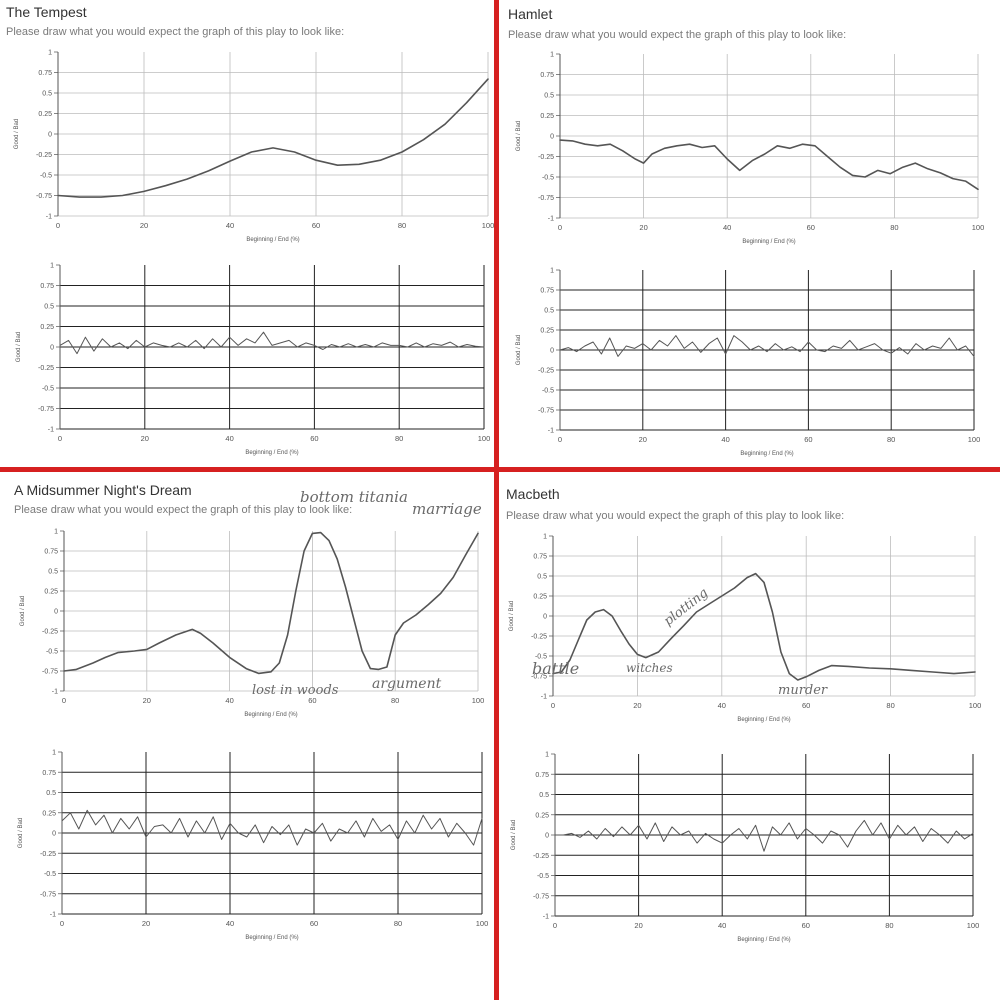 The width and height of the screenshot is (1000, 1000). I want to click on annotation-lost-in-woods: lost in woods, so click(295, 690).